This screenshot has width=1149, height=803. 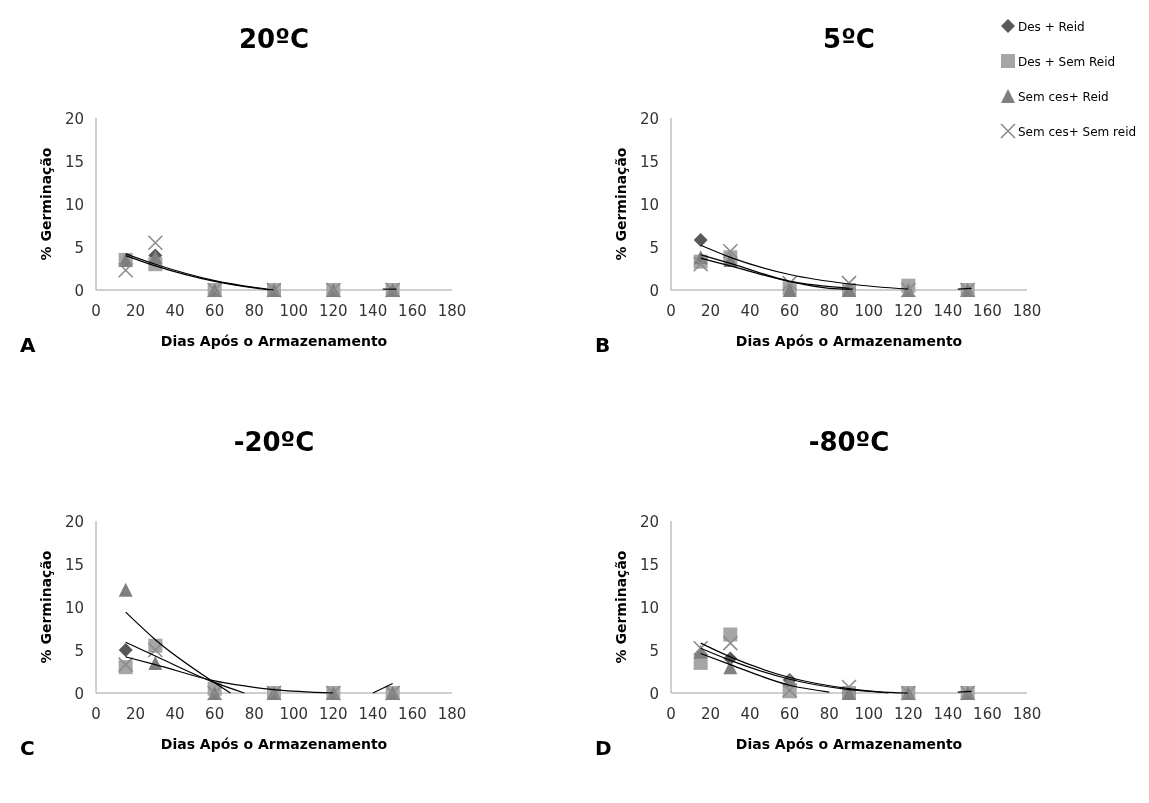 What do you see at coordinates (849, 442) in the screenshot?
I see `chart-title: -80ºC` at bounding box center [849, 442].